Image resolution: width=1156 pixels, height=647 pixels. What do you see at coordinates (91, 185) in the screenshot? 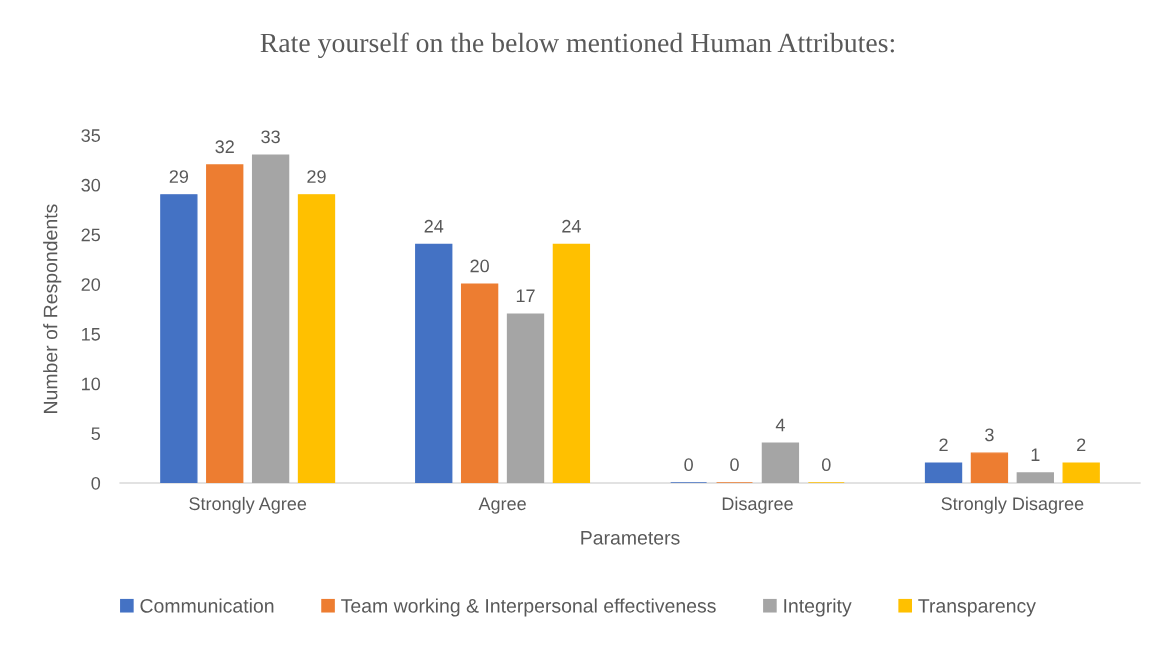
I see `y-tick-label: 30` at bounding box center [91, 185].